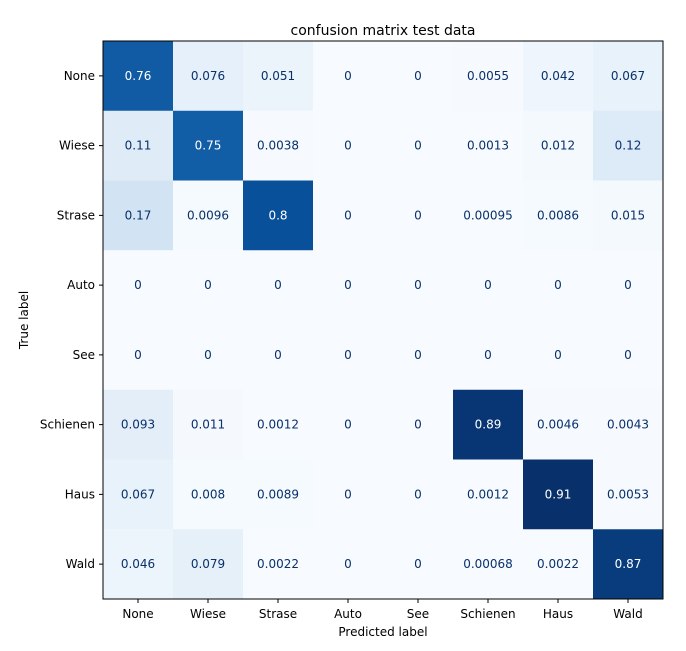  I want to click on cell-value-label: 0.0013, so click(488, 146).